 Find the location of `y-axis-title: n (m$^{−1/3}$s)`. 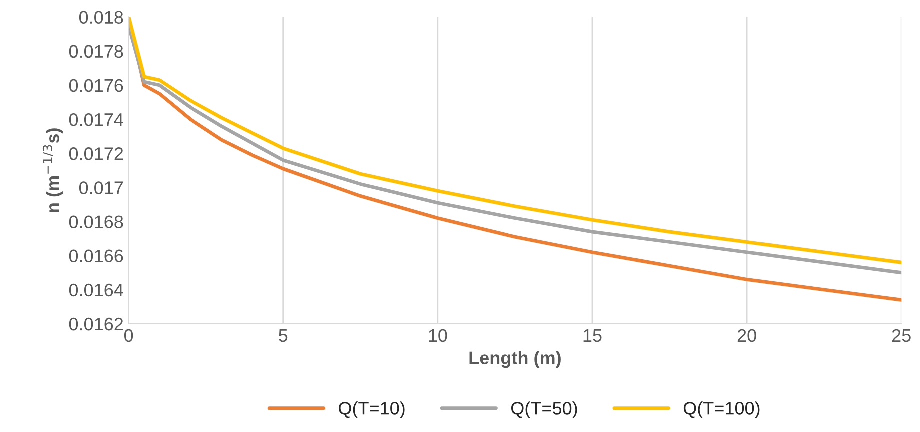

y-axis-title: n (m$^{−1/3}$s) is located at coordinates (52, 170).